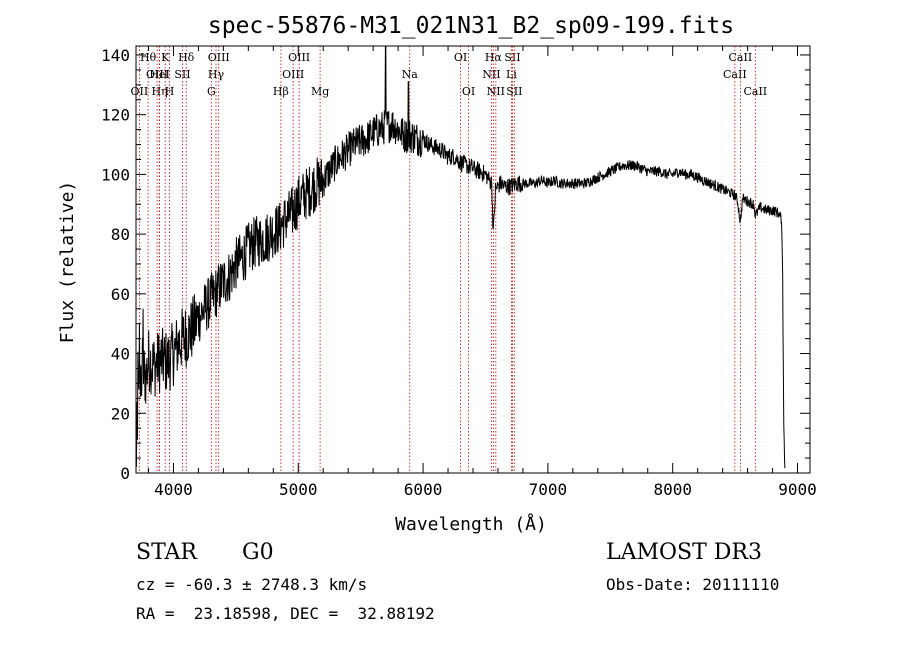 The width and height of the screenshot is (900, 649). I want to click on chart-title: spec-55876-M31_021N31_B2_sp09-199.fits, so click(471, 26).